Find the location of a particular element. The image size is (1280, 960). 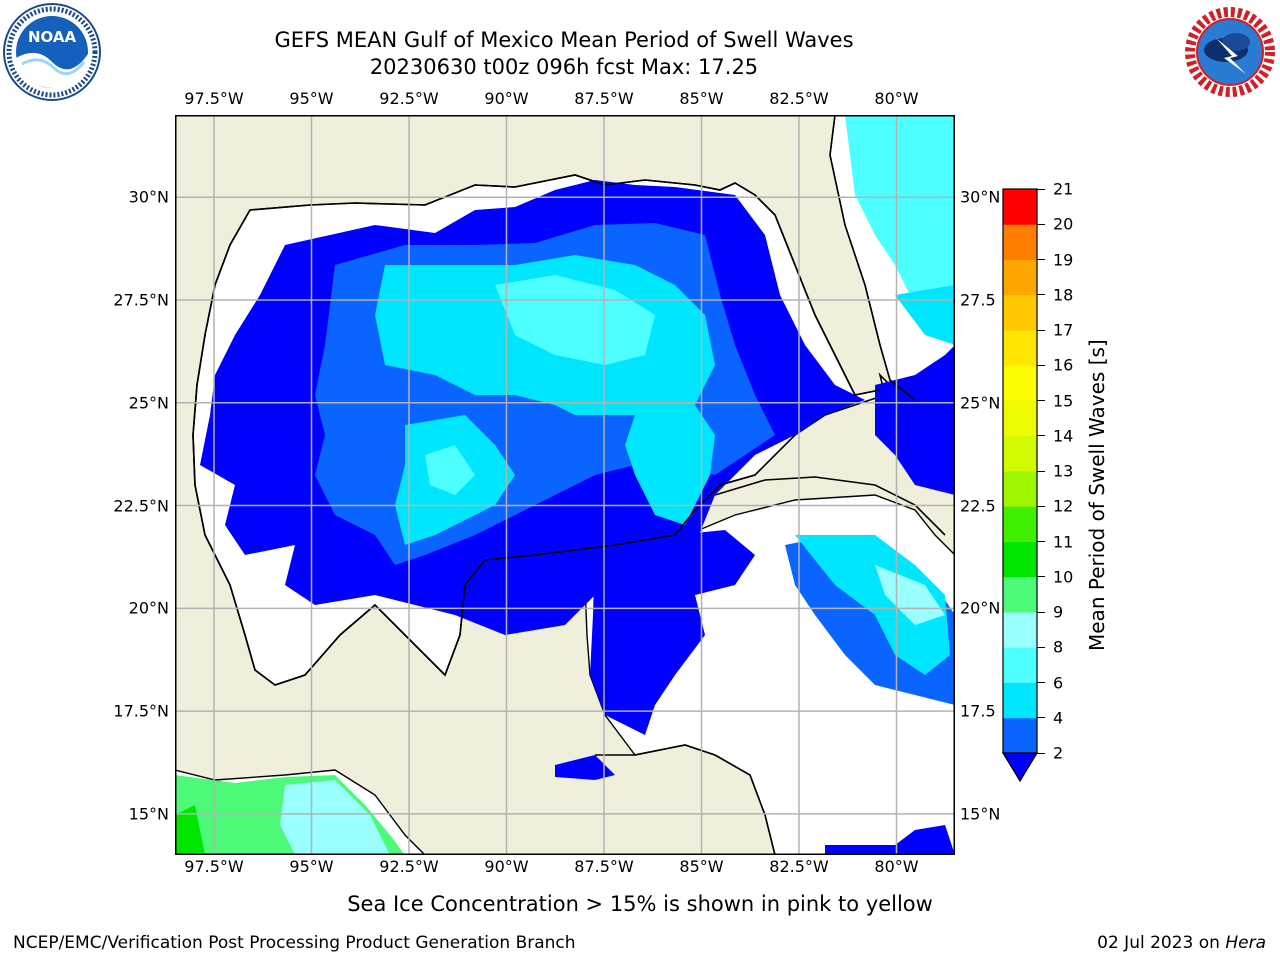

lon-tick-top: 95°W is located at coordinates (311, 98).